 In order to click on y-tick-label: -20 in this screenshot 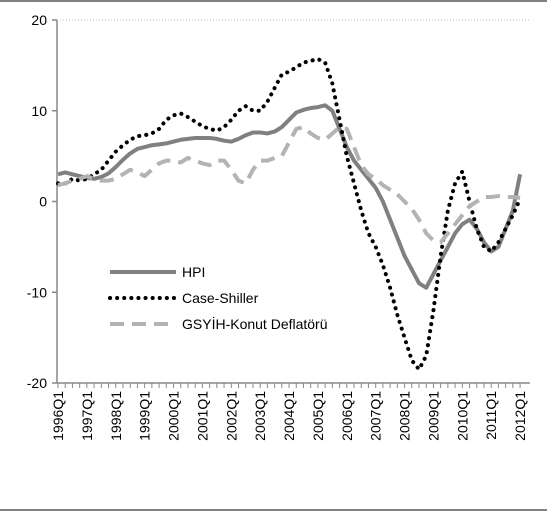, I will do `click(37, 383)`.